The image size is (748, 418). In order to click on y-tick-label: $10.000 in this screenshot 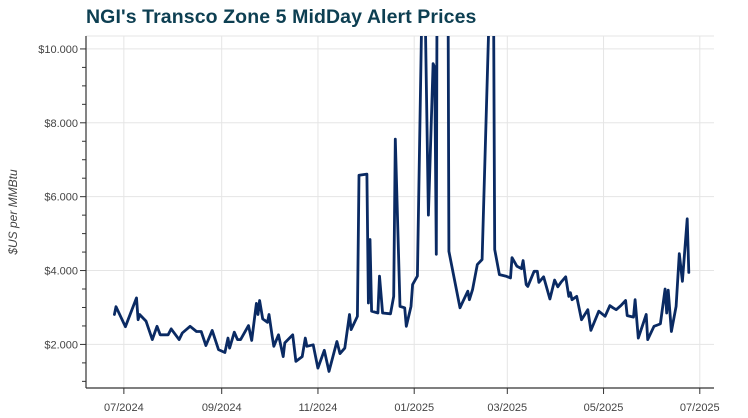, I will do `click(58, 50)`.